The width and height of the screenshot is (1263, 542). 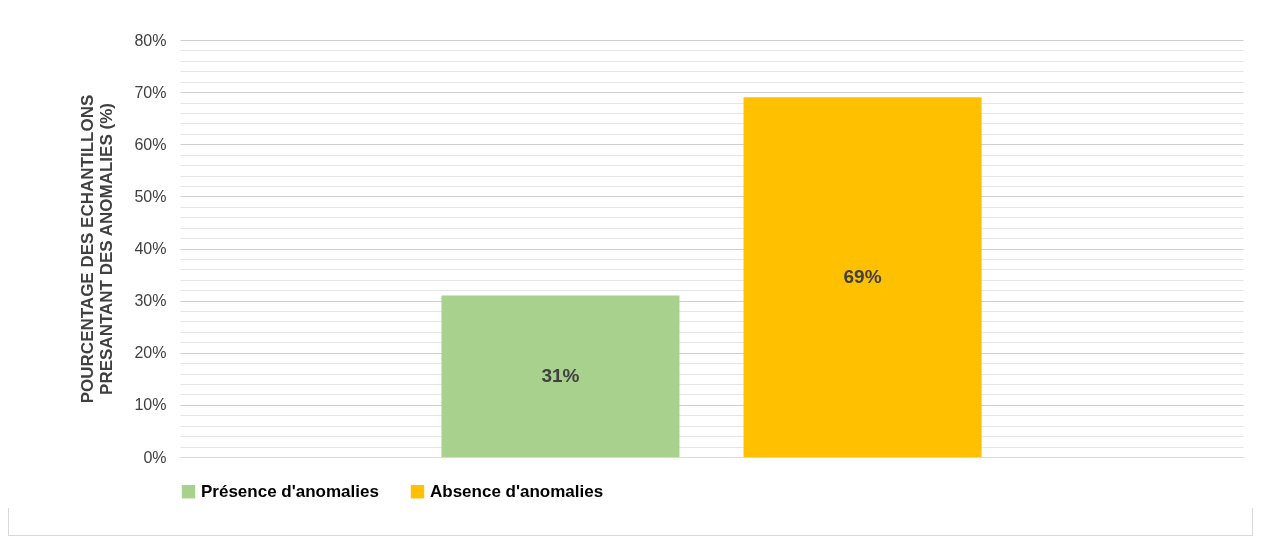 I want to click on y-tick-label: 20%, so click(x=150, y=353).